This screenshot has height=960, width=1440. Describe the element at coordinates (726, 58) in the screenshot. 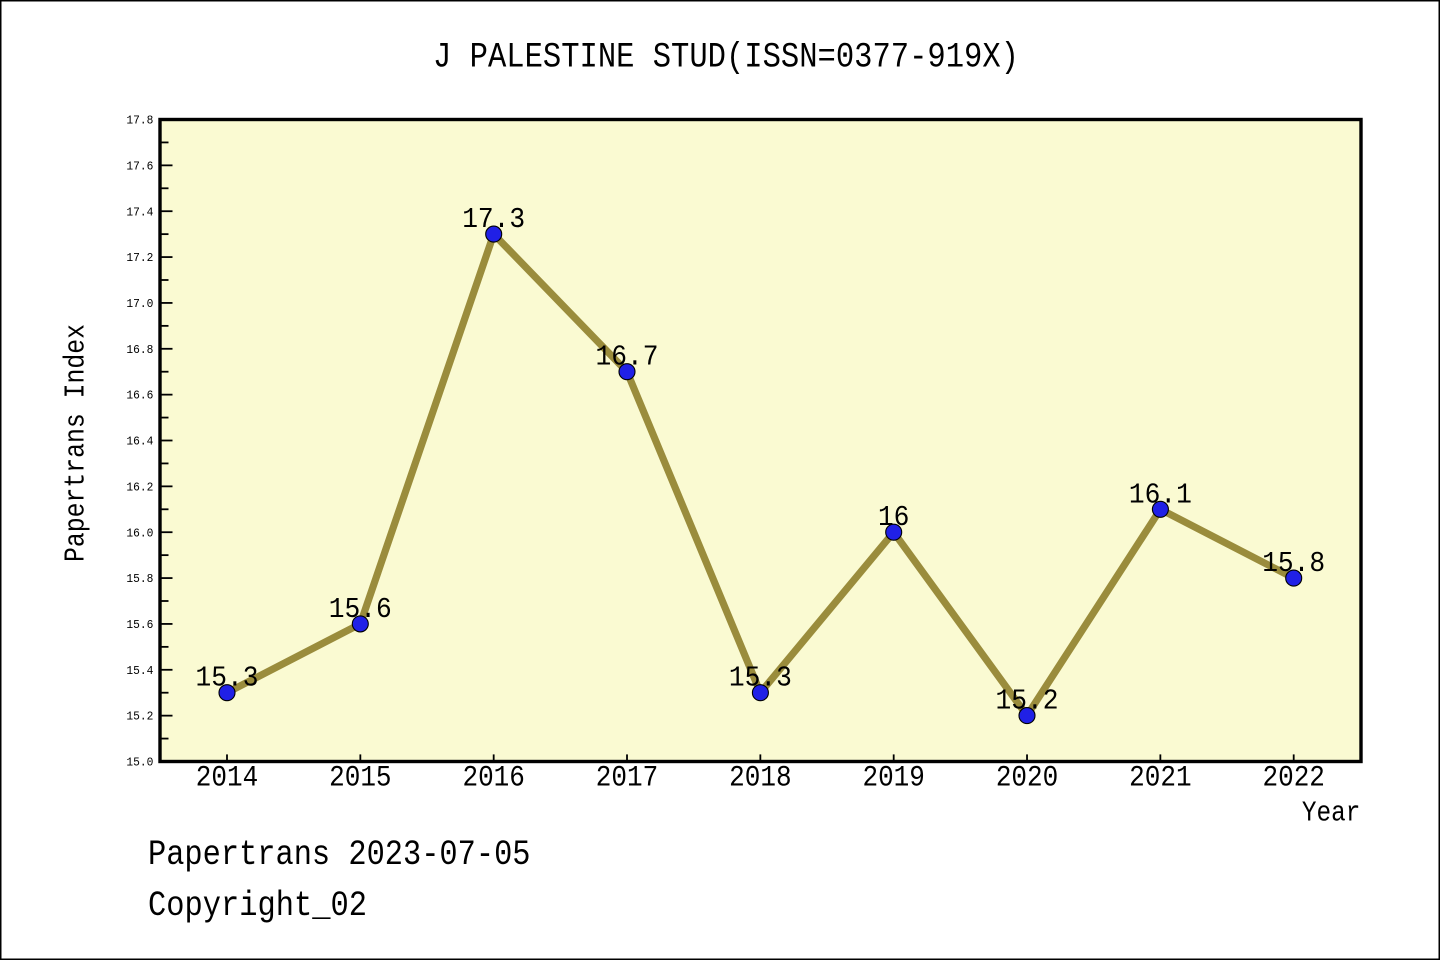

I see `svg-text:J PALESTINE STUD(ISSN=0377-919: J PALESTINE STUD(ISSN=0377-919X)` at that location.